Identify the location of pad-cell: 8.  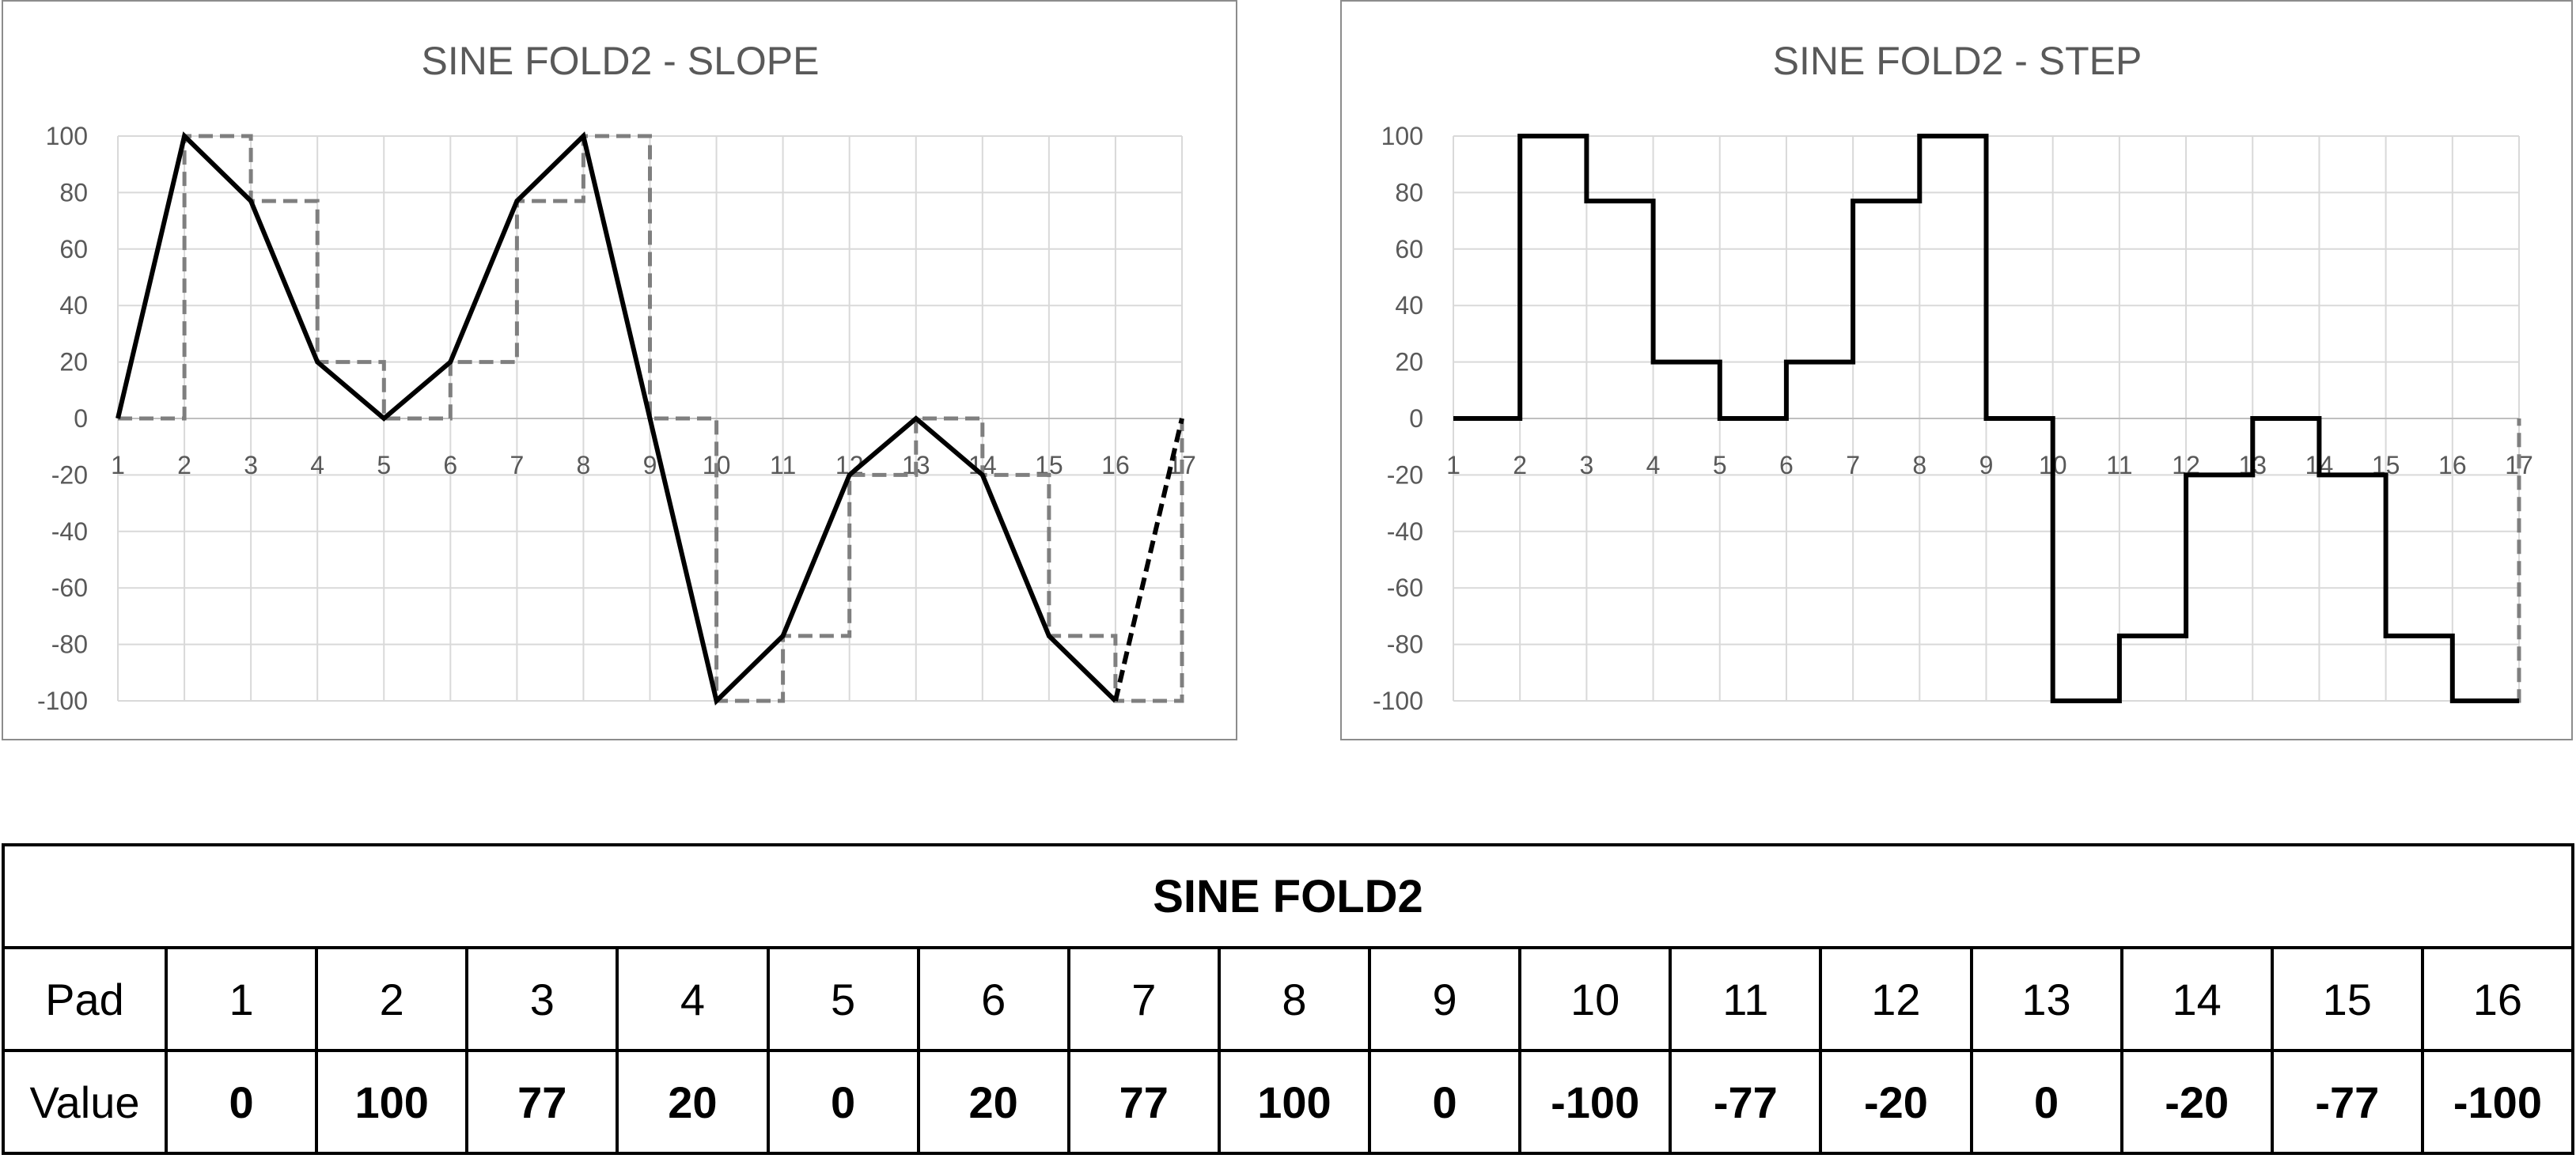
(1294, 999).